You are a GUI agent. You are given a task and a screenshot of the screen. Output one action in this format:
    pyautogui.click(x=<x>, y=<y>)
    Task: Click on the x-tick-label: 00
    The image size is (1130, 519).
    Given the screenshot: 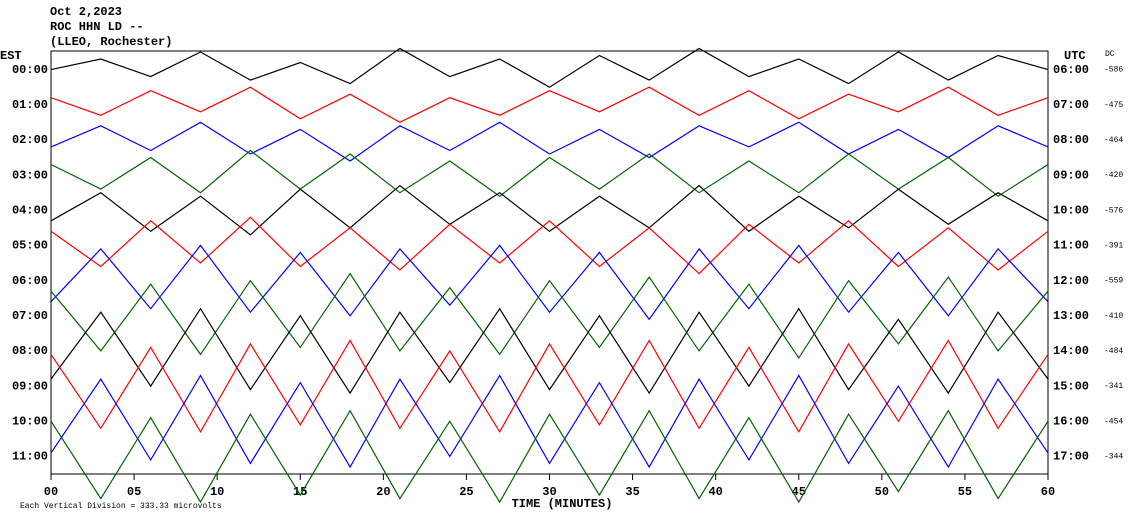 What is the action you would take?
    pyautogui.click(x=51, y=492)
    